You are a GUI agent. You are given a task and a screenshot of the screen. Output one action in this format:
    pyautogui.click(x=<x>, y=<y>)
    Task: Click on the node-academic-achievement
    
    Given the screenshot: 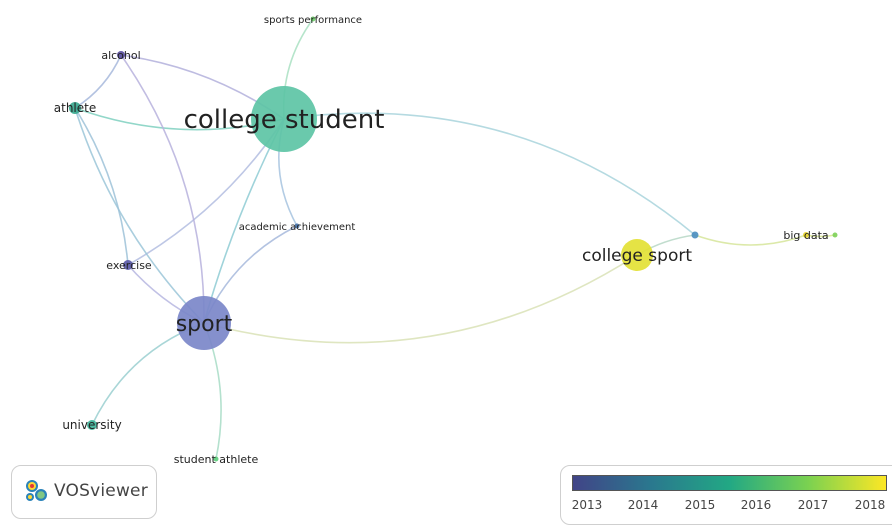 What is the action you would take?
    pyautogui.click(x=297, y=226)
    